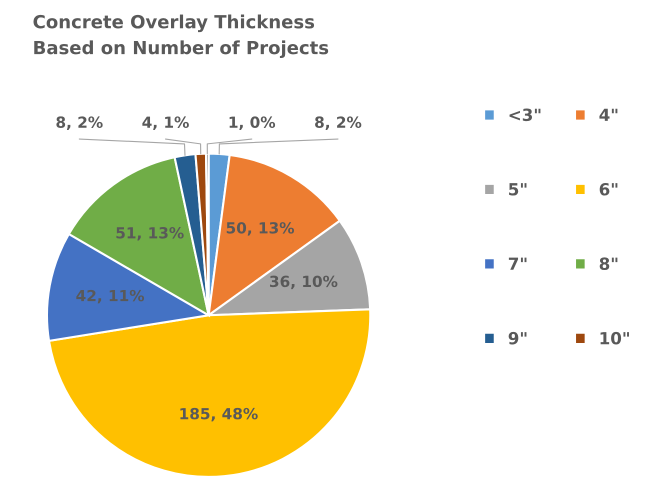 The width and height of the screenshot is (652, 485). What do you see at coordinates (609, 263) in the screenshot?
I see `legend-label: 8"` at bounding box center [609, 263].